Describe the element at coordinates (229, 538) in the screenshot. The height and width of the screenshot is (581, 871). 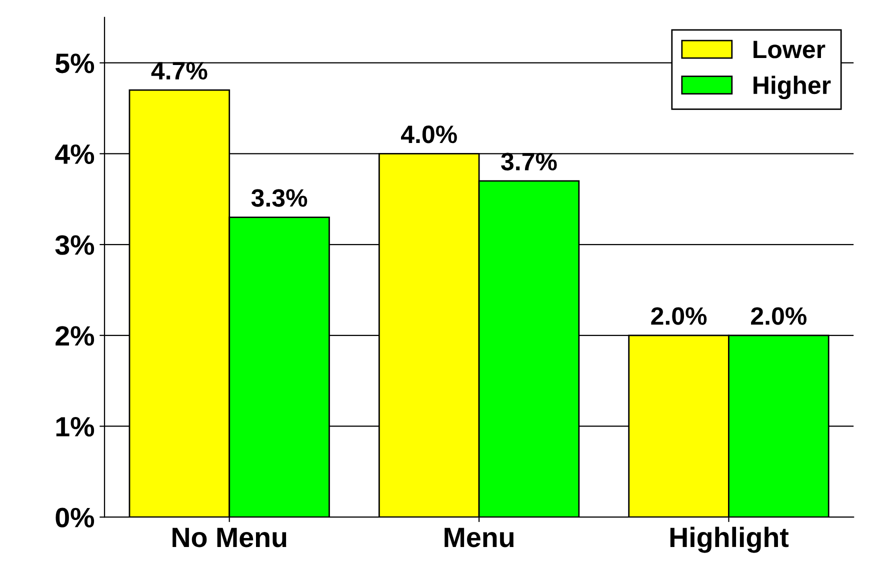
I see `x-tick-label: No Menu` at that location.